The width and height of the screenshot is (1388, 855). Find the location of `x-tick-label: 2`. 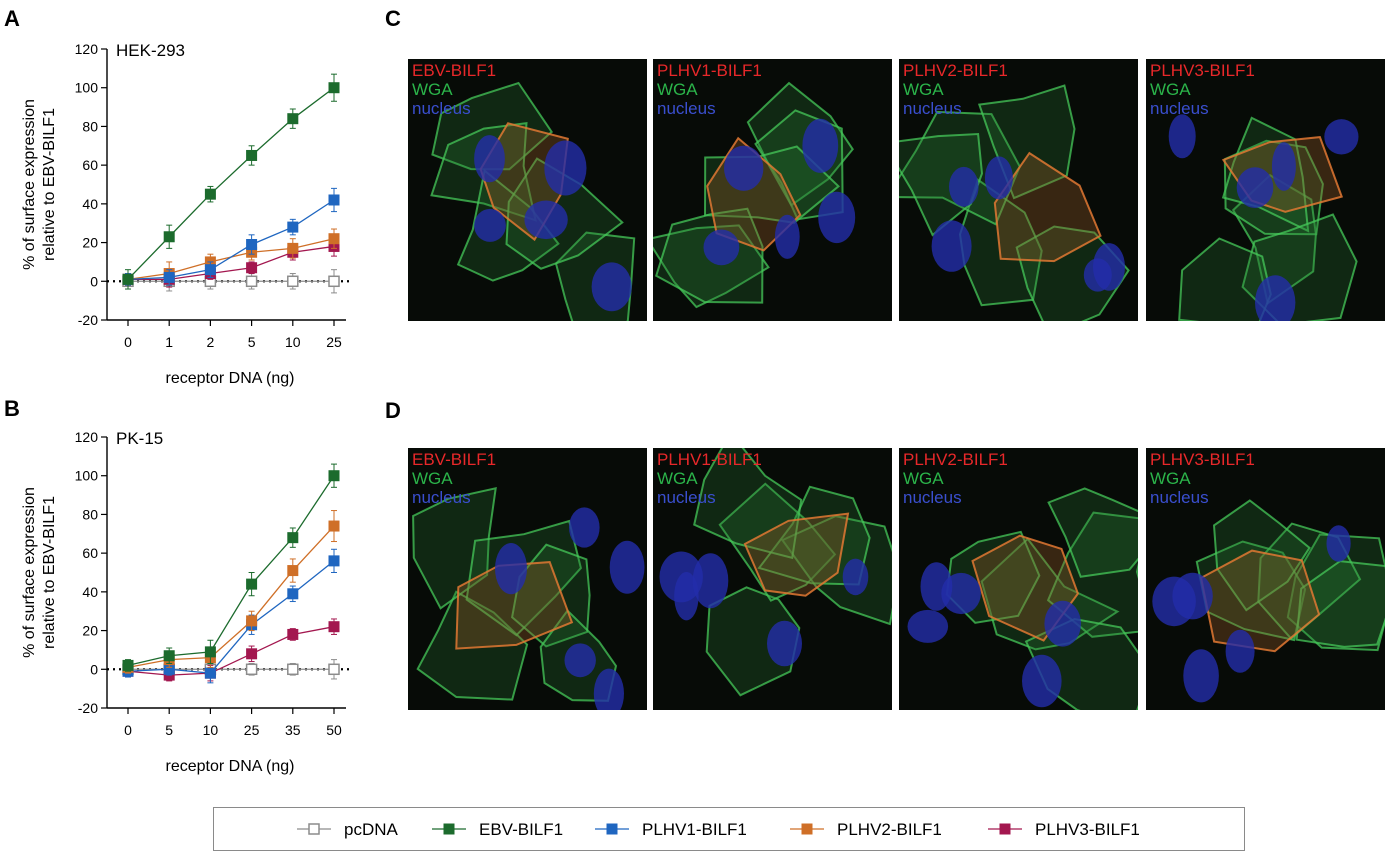

x-tick-label: 2 is located at coordinates (211, 342).